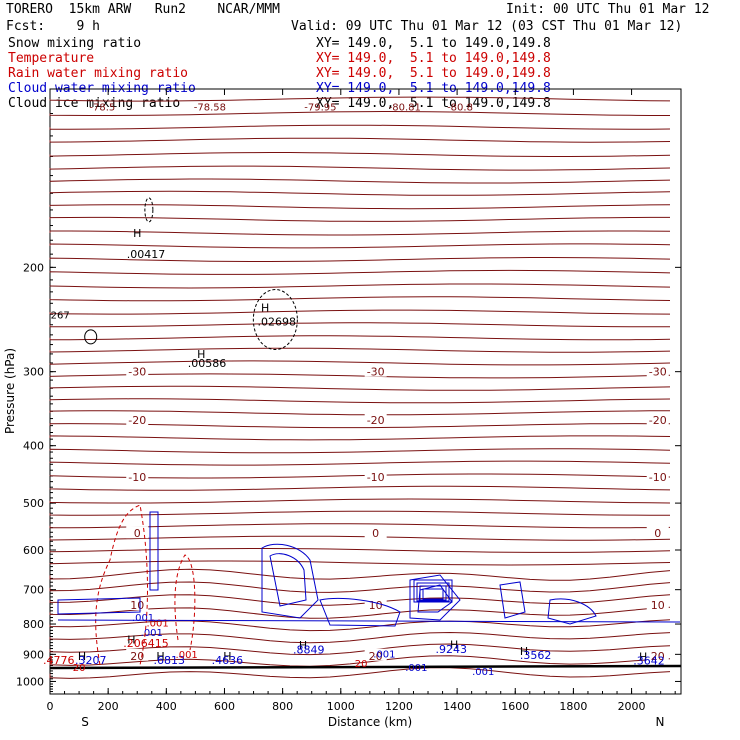 This screenshot has height=740, width=740. What do you see at coordinates (365, 667) in the screenshot?
I see `surface-line` at bounding box center [365, 667].